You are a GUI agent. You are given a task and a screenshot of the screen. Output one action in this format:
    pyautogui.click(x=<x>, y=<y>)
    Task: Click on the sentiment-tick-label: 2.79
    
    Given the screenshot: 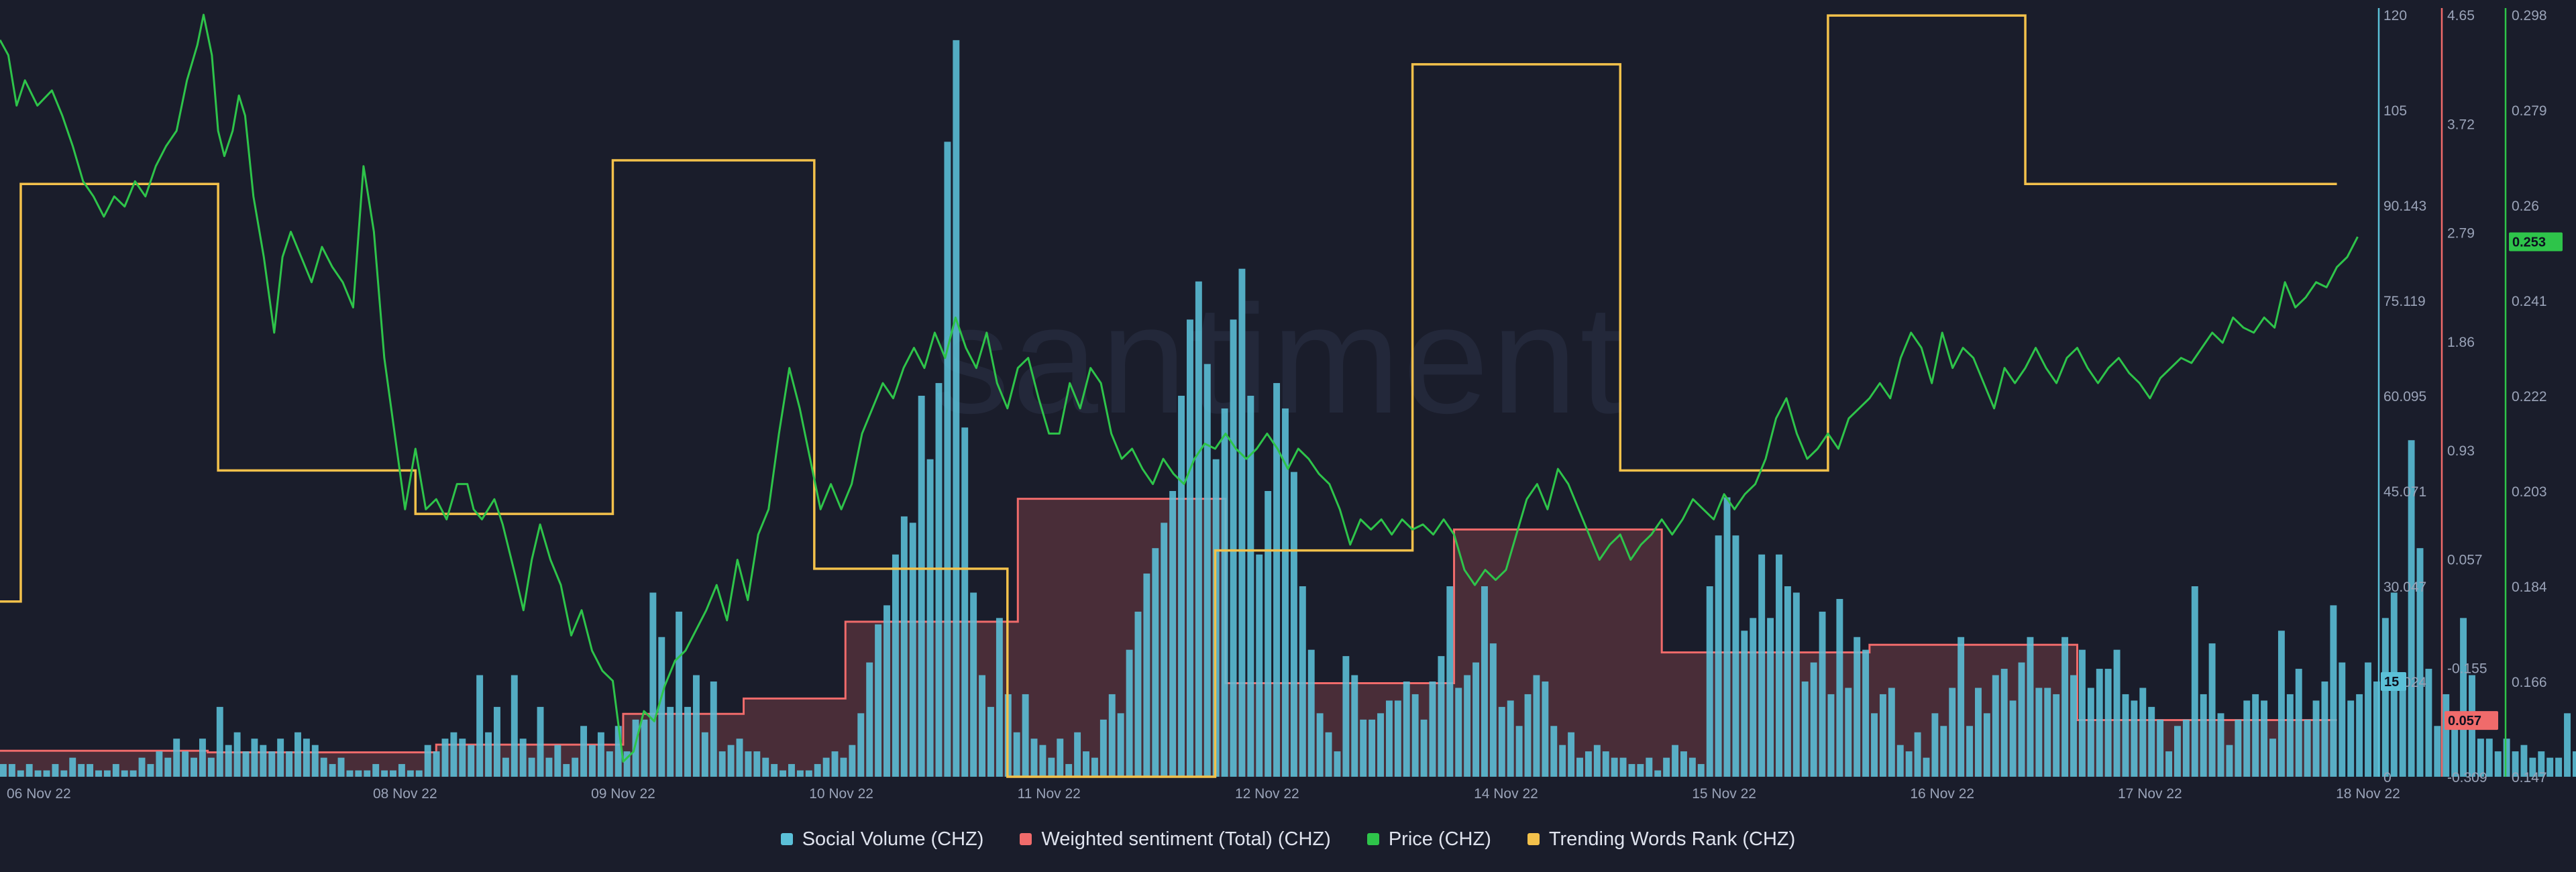 What is the action you would take?
    pyautogui.click(x=2461, y=234)
    